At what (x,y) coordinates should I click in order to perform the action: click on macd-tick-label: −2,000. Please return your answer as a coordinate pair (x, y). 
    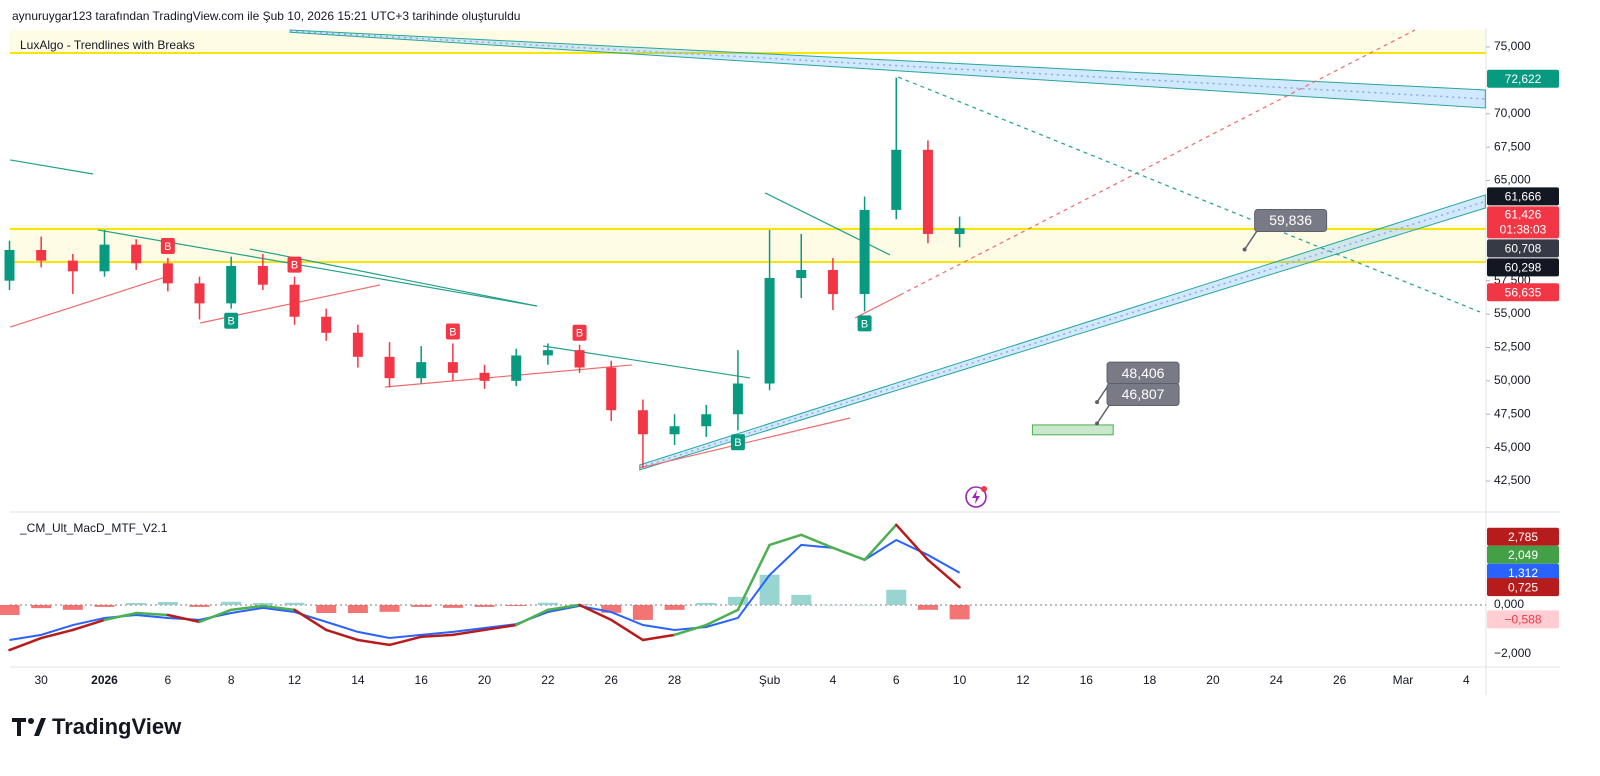
    Looking at the image, I should click on (1512, 653).